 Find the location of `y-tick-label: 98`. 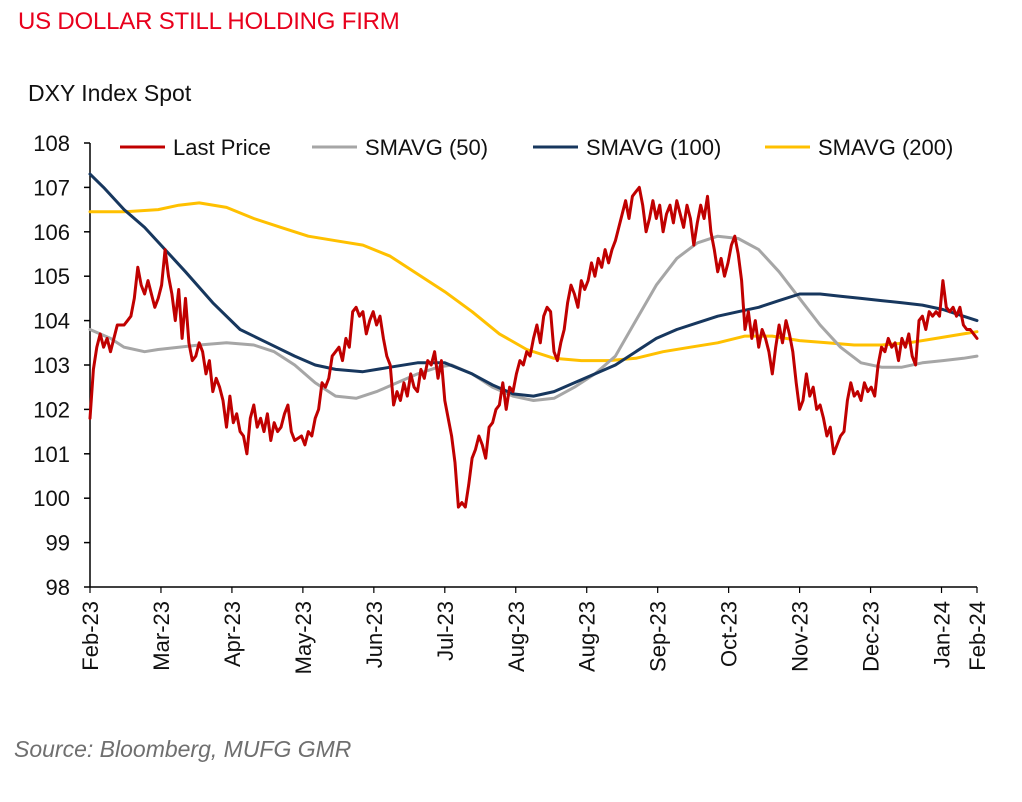

y-tick-label: 98 is located at coordinates (58, 587).